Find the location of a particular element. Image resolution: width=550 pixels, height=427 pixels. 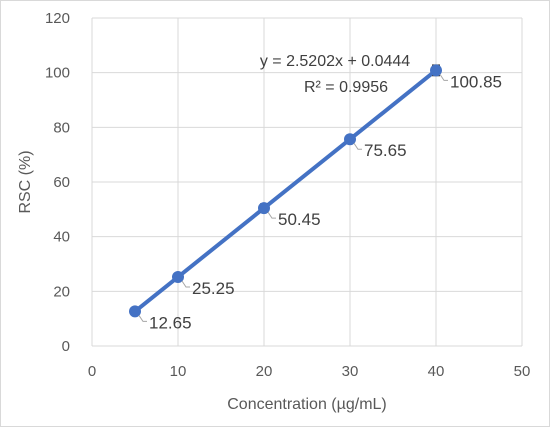

x-tick-label: 10 is located at coordinates (178, 371).